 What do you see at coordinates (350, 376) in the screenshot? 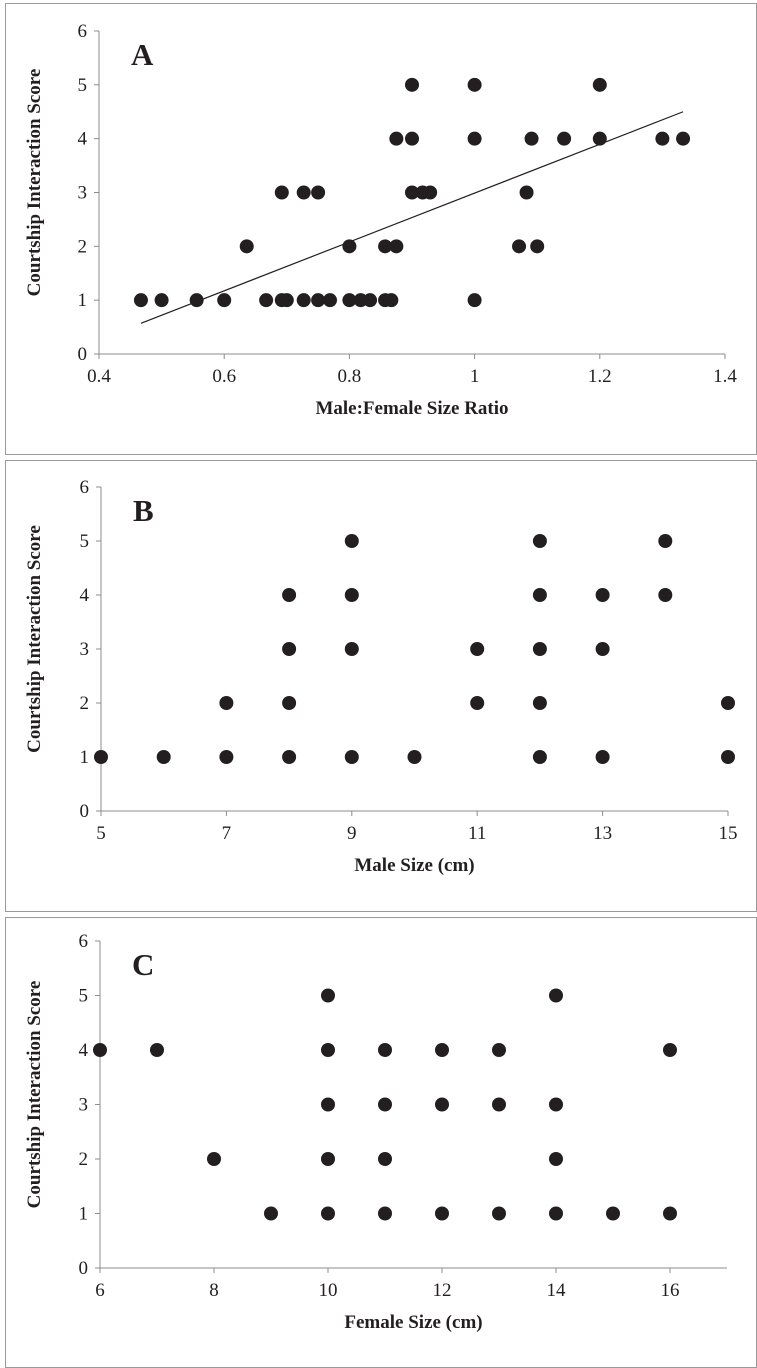
I see `x-tick-label: 0.8` at bounding box center [350, 376].